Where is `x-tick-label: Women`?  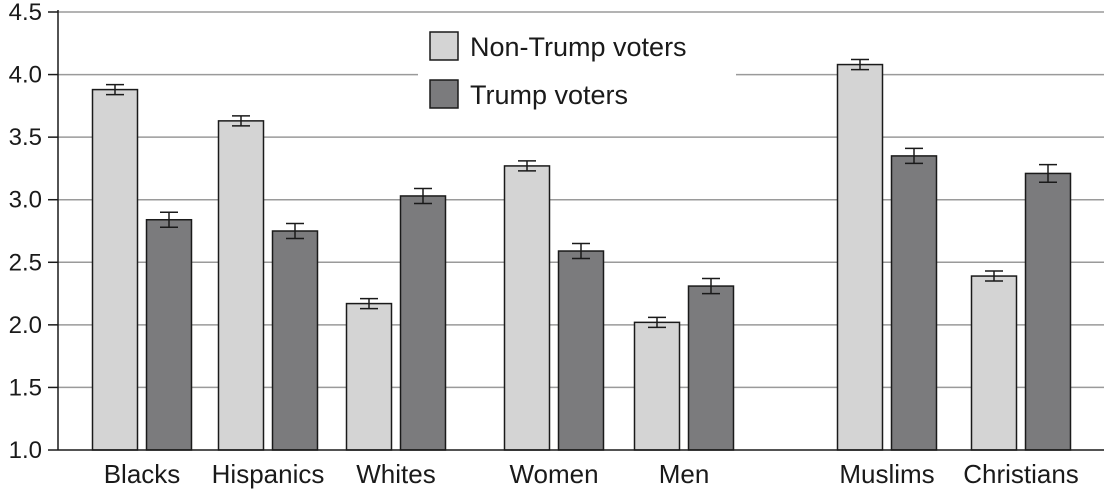
x-tick-label: Women is located at coordinates (553, 474).